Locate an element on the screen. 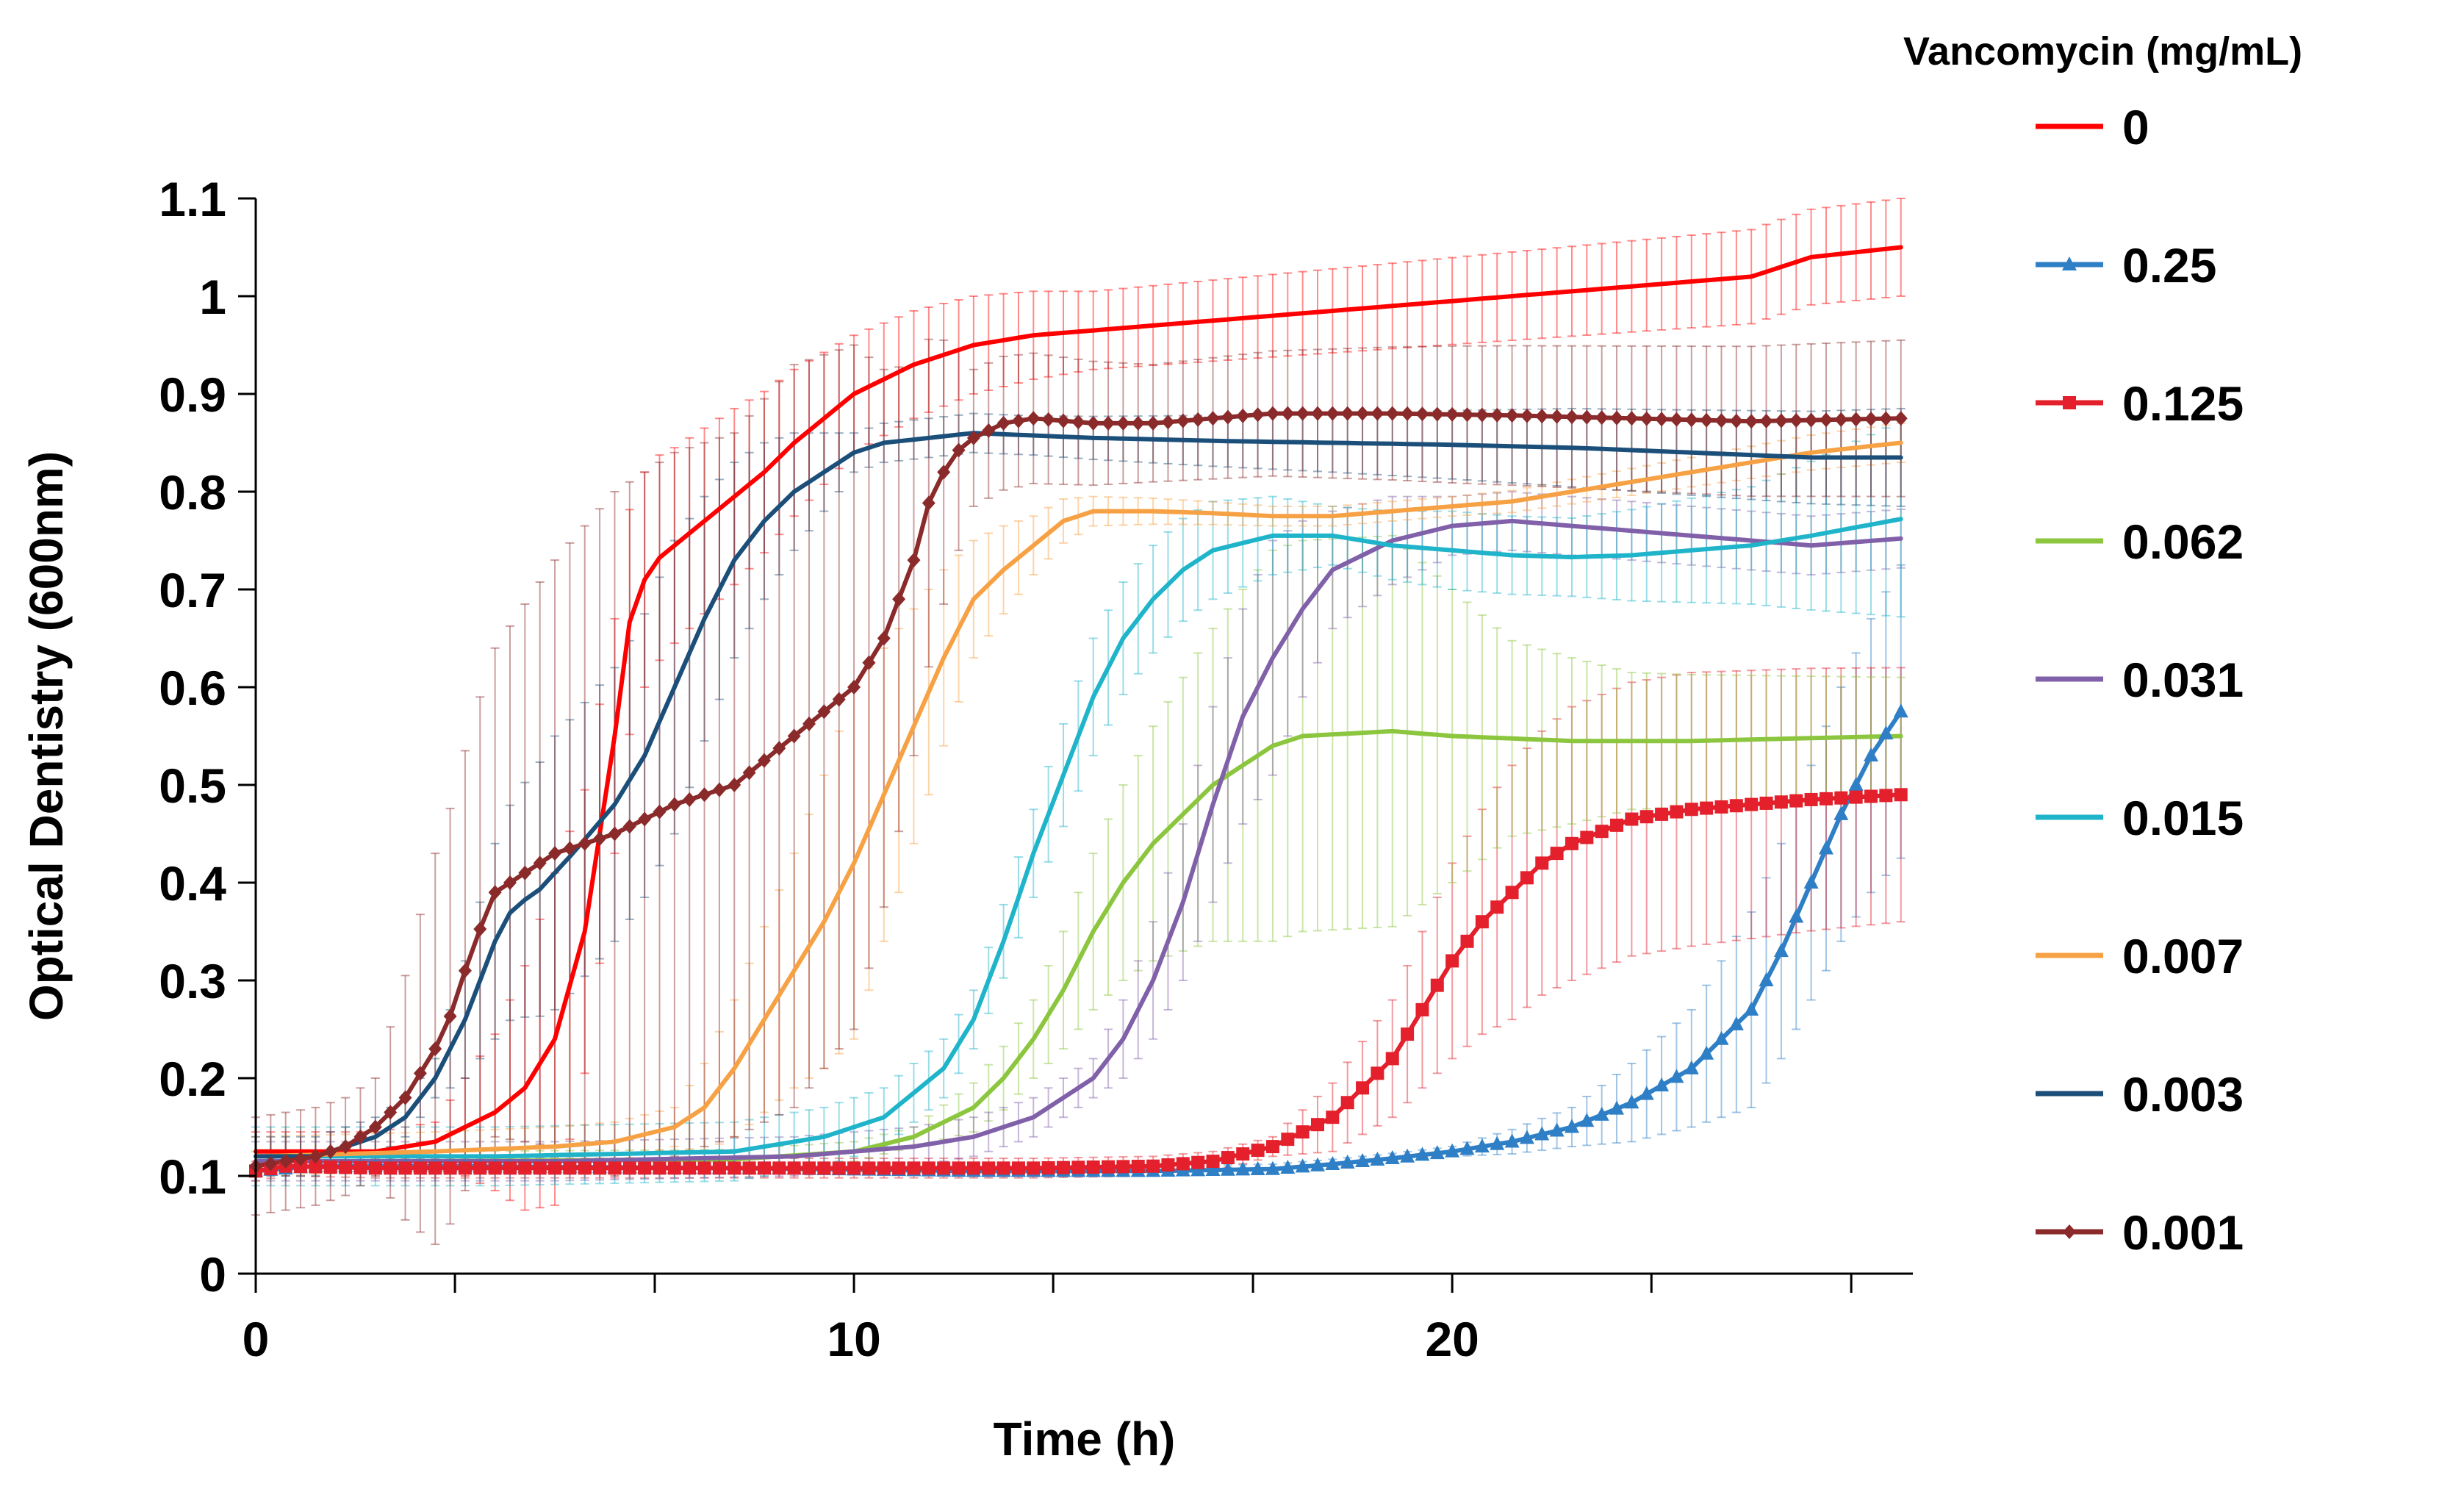 This screenshot has width=2464, height=1489. y-tick-label: 0 is located at coordinates (213, 1274).